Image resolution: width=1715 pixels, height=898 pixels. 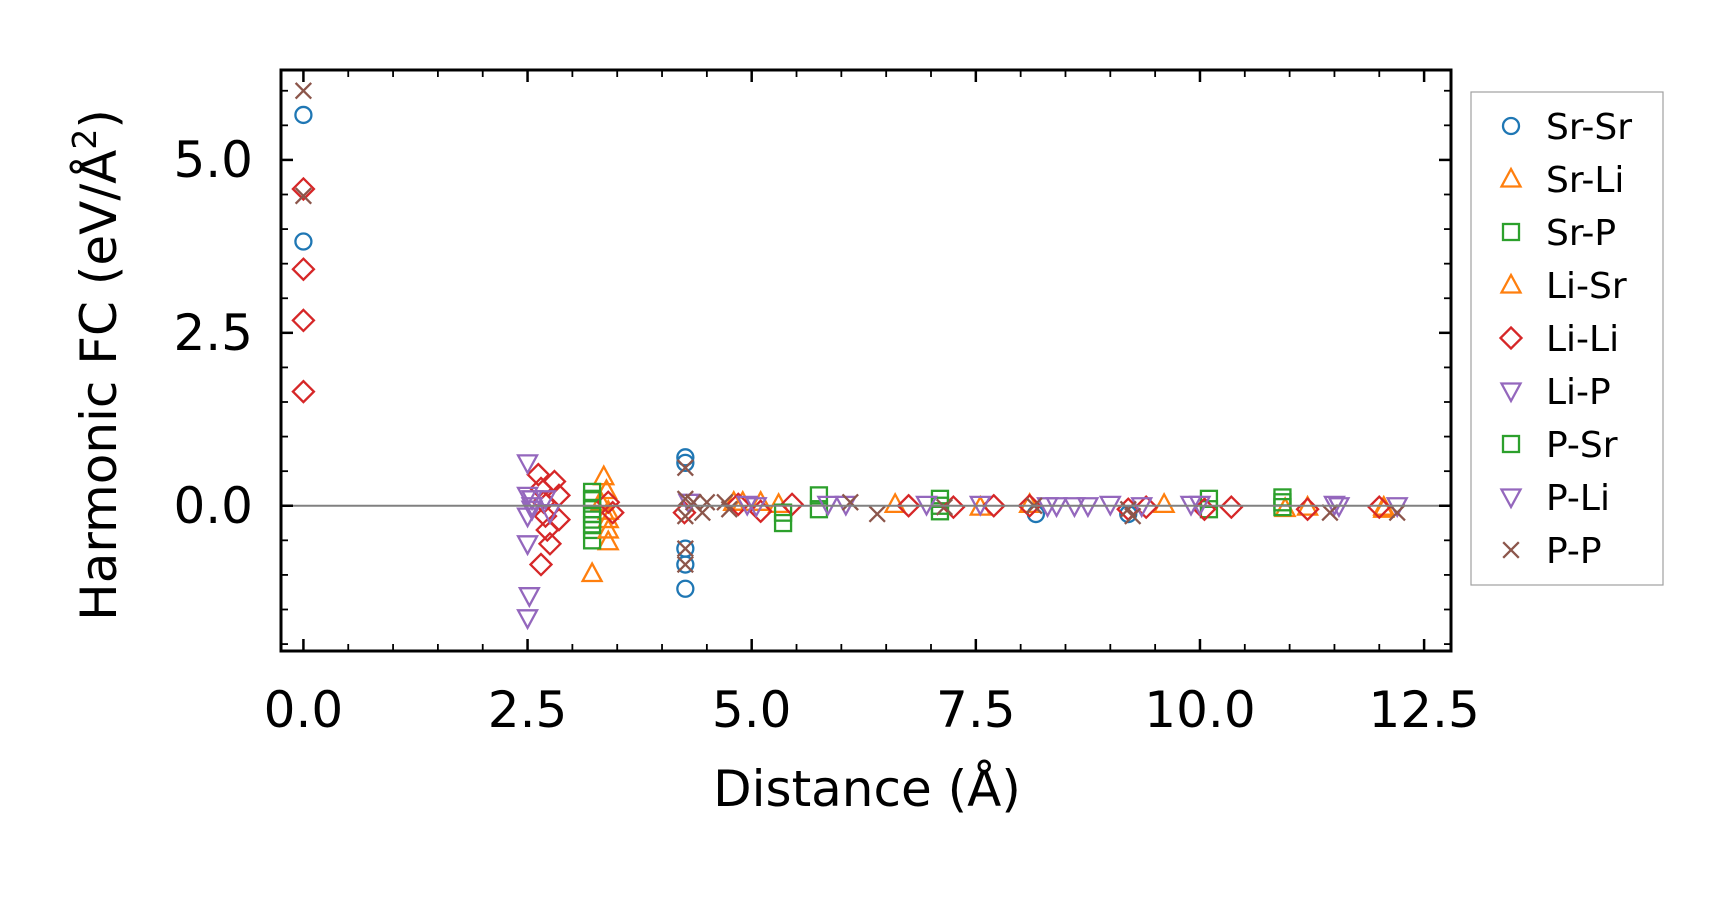 What do you see at coordinates (867, 789) in the screenshot?
I see `x-axis-label: Distance (Å)` at bounding box center [867, 789].